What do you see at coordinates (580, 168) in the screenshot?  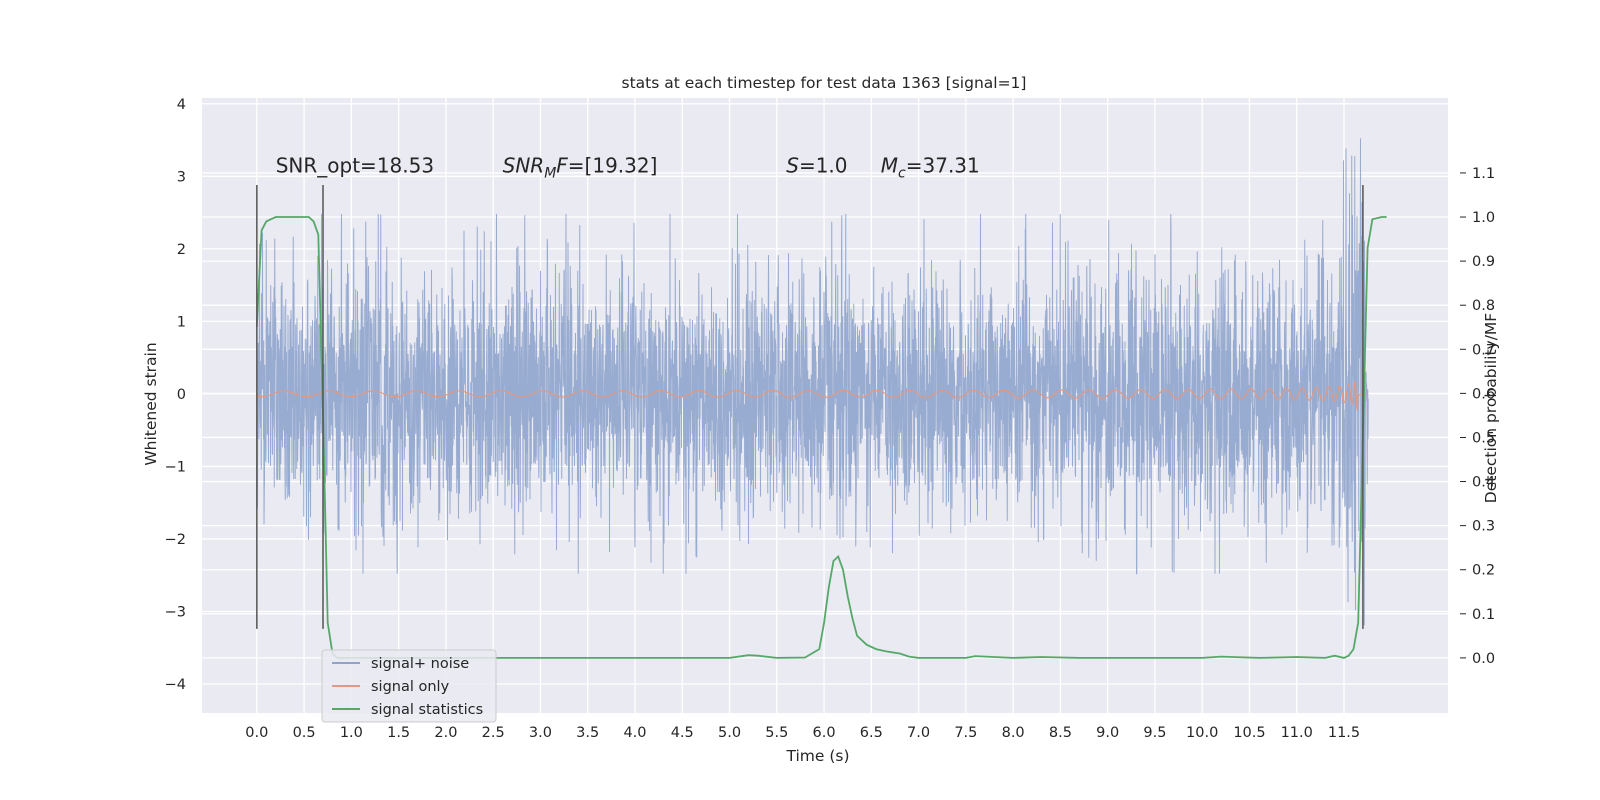 I see `annotation-1: SNRMF=[19.32]` at bounding box center [580, 168].